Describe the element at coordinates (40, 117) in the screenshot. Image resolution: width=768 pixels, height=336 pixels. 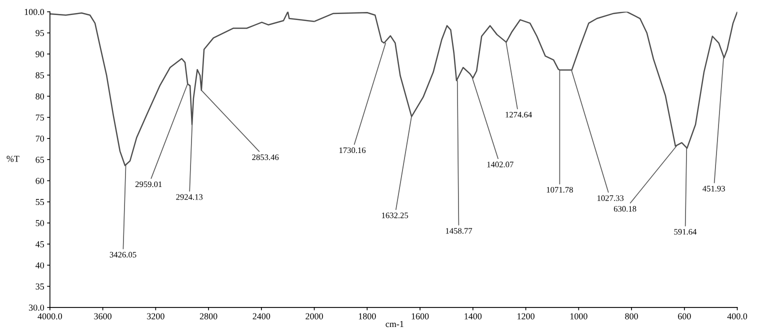
I see `y-tick-label: 75` at that location.